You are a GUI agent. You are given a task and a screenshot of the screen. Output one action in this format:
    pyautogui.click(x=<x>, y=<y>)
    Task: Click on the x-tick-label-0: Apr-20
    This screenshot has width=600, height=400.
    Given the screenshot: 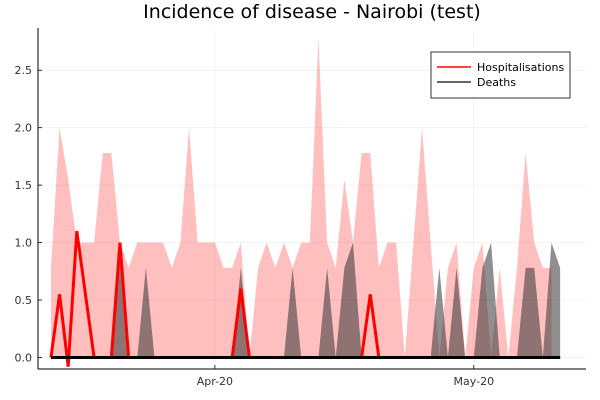 What is the action you would take?
    pyautogui.click(x=215, y=381)
    